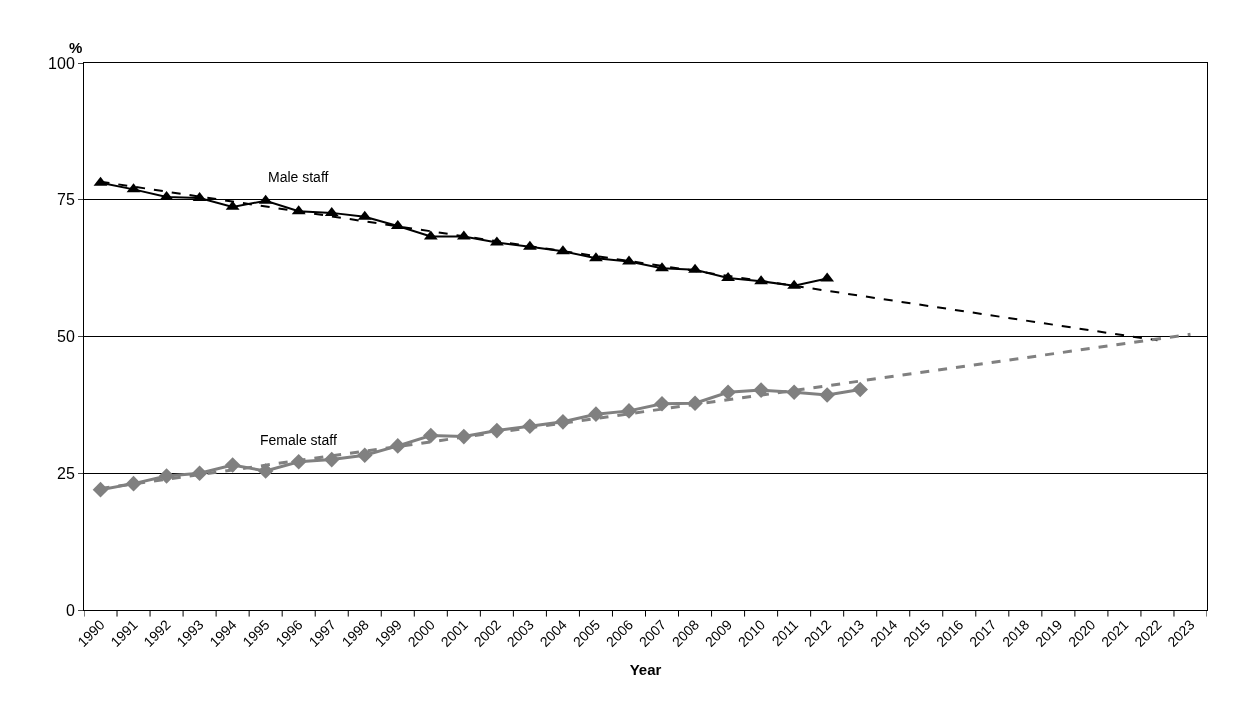  I want to click on y-tick-label: 75, so click(66, 200).